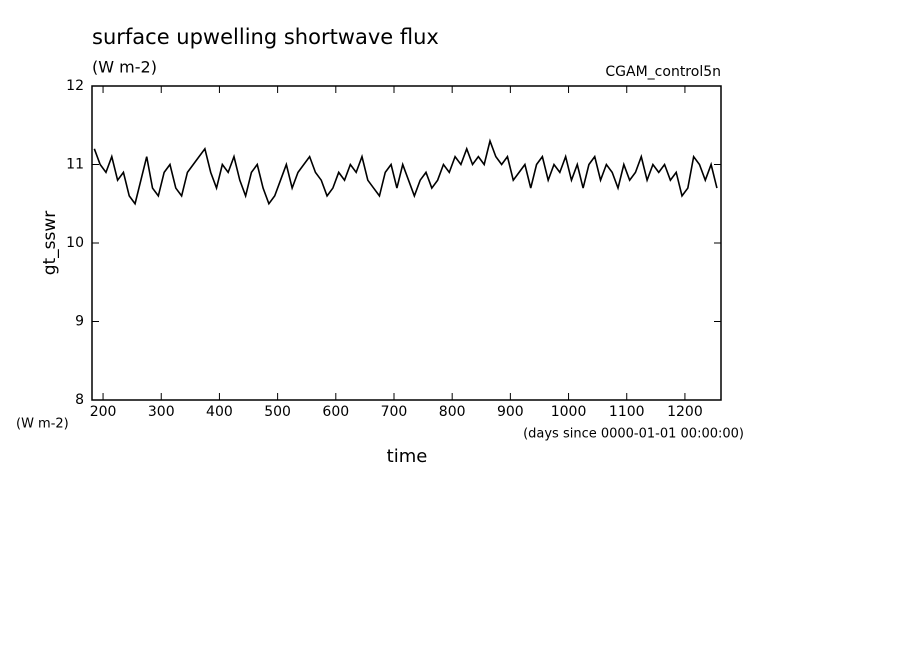 This screenshot has height=654, width=904. What do you see at coordinates (219, 412) in the screenshot?
I see `x-tick-label: 400` at bounding box center [219, 412].